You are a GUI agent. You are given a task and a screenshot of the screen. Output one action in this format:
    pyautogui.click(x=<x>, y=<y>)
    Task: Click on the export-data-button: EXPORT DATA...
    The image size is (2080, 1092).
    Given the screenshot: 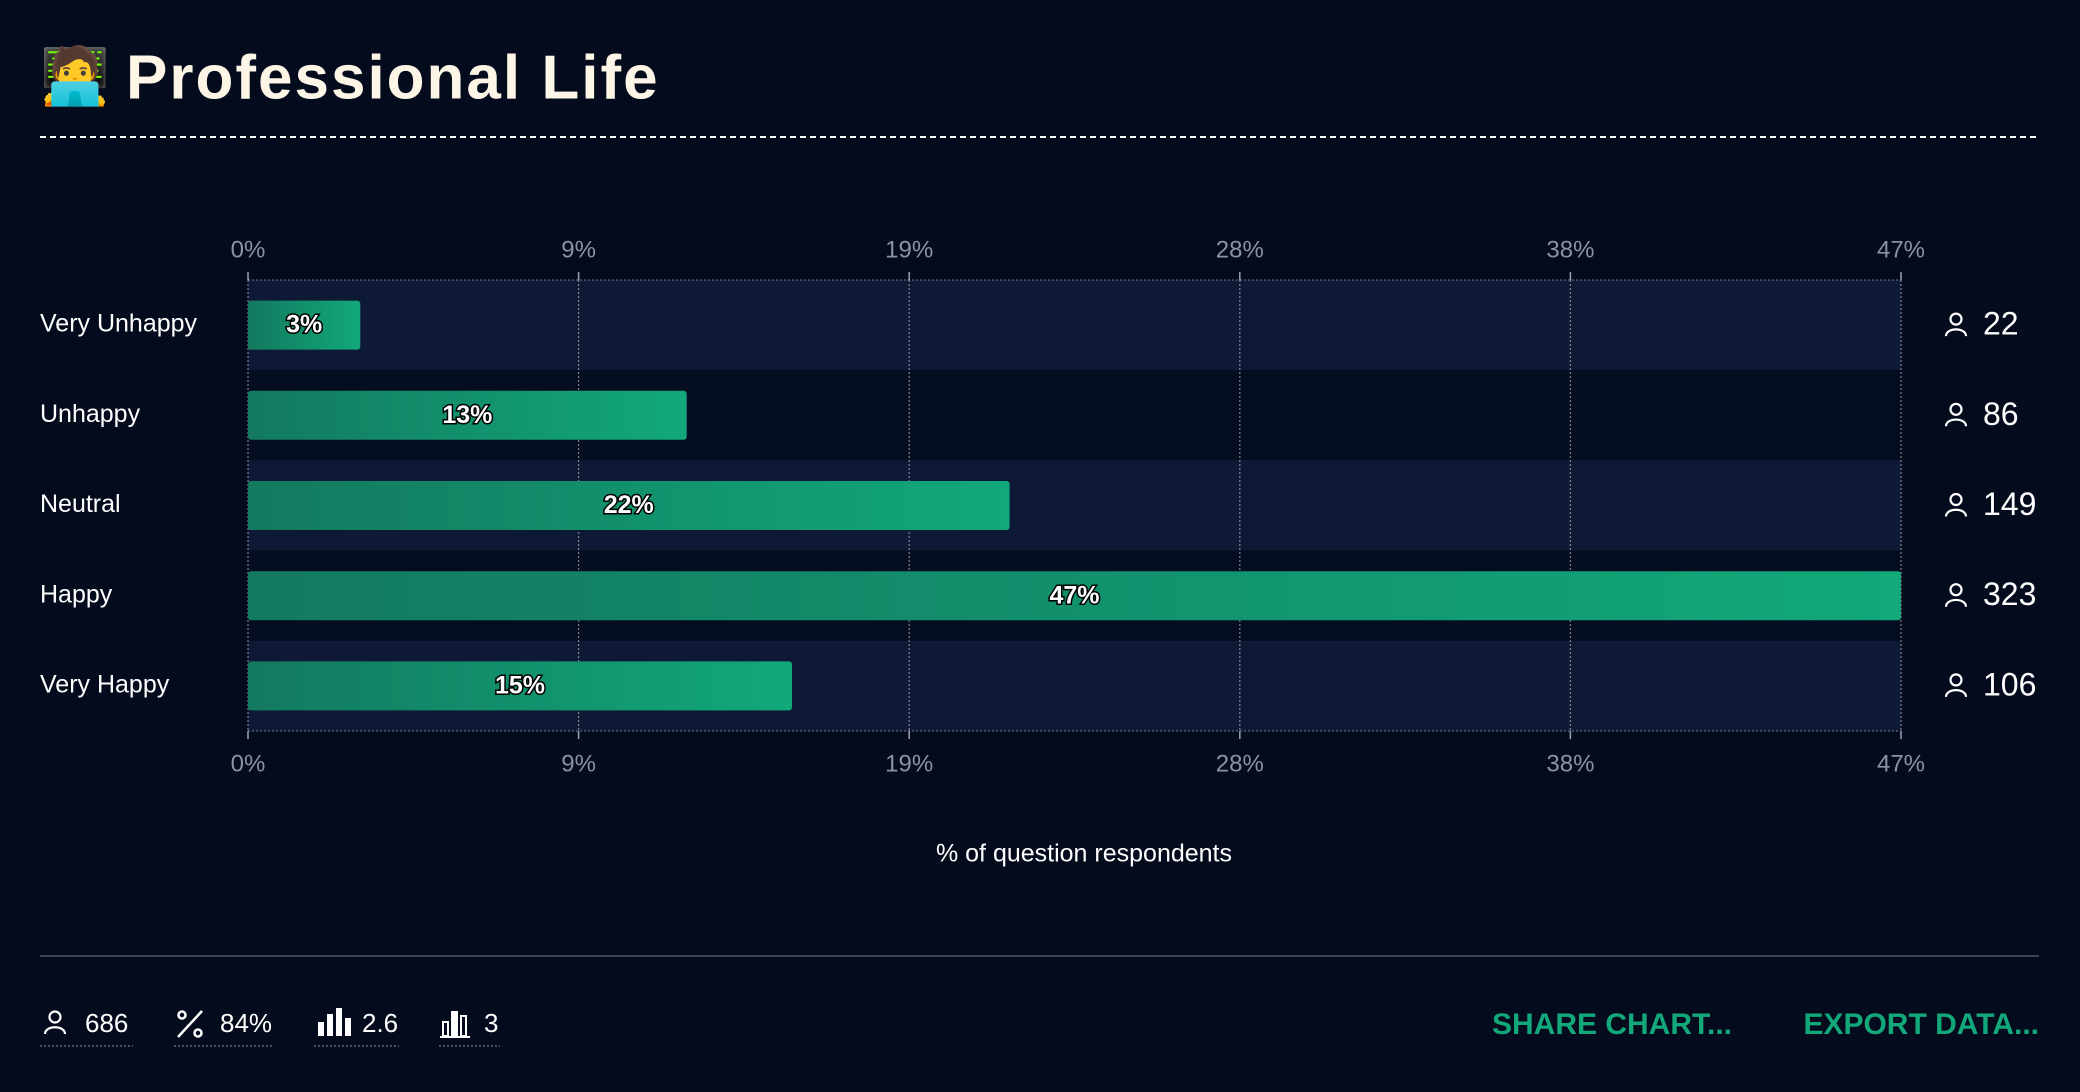 What is the action you would take?
    pyautogui.click(x=1921, y=1024)
    